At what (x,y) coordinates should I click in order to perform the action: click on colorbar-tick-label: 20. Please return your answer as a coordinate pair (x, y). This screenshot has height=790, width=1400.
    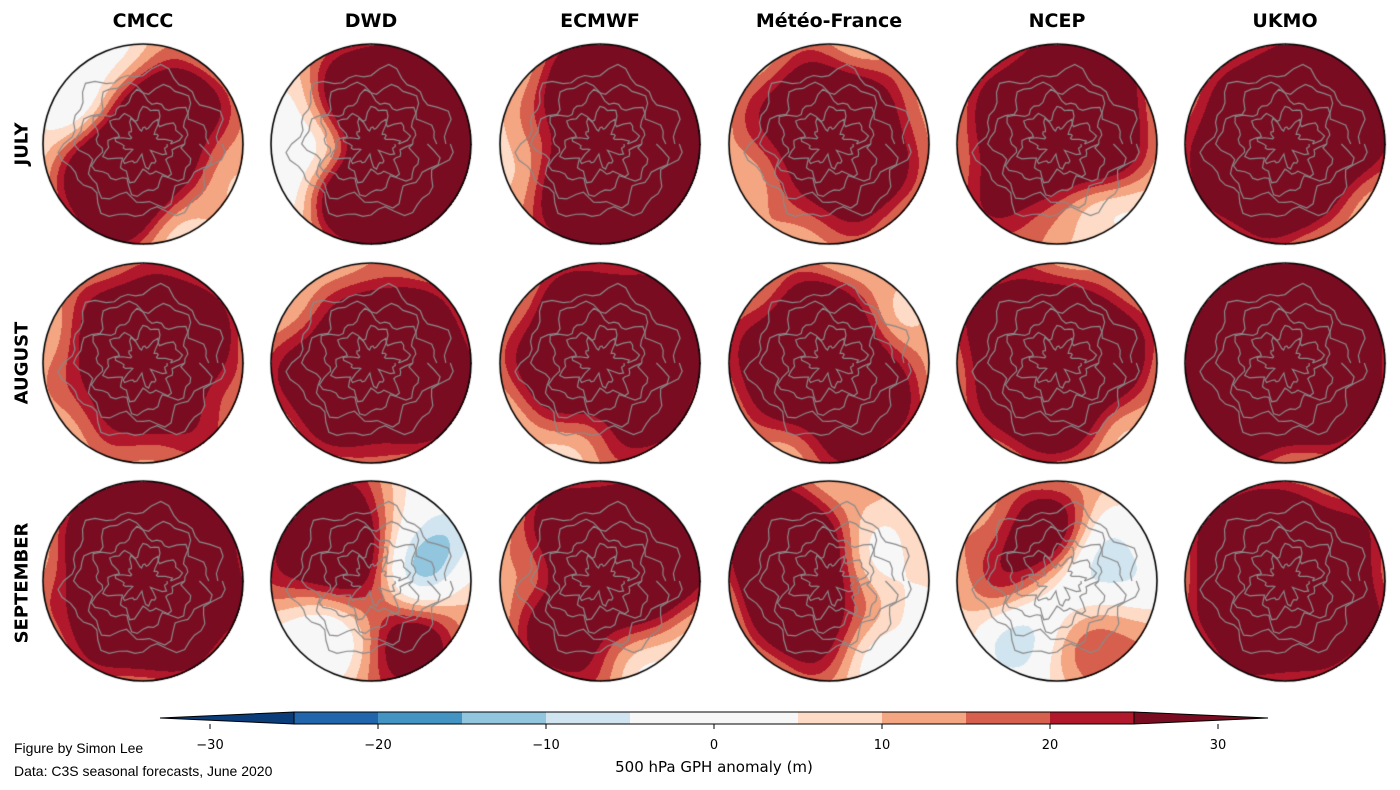
    Looking at the image, I should click on (1050, 745).